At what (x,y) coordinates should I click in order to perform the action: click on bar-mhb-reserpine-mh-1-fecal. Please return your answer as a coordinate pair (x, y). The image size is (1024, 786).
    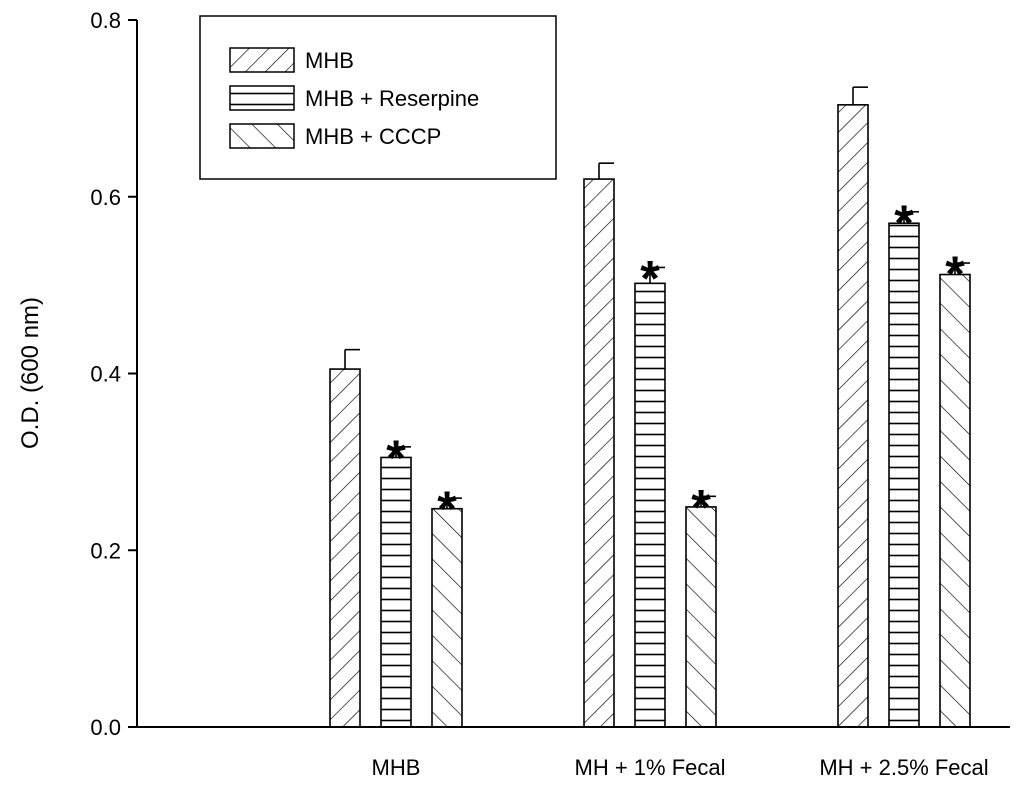
    Looking at the image, I should click on (650, 505).